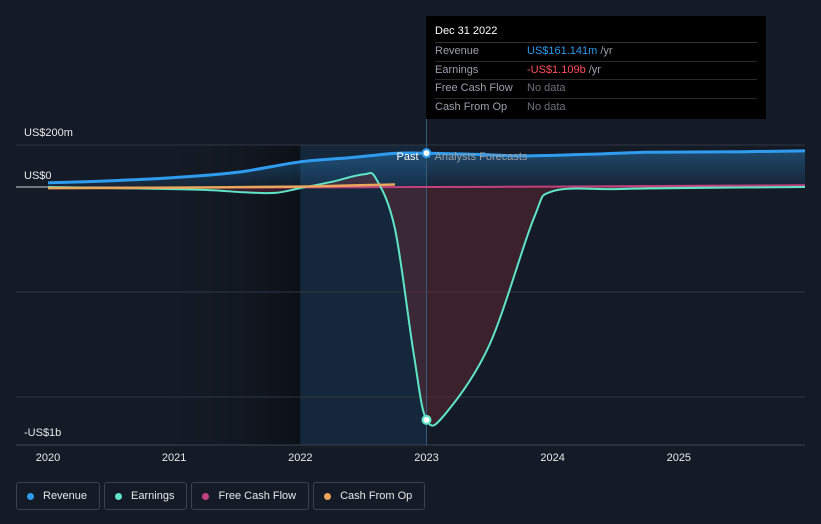 Image resolution: width=821 pixels, height=524 pixels. I want to click on tooltip-row-revenue: Revenue US$161.141m /yr, so click(596, 52).